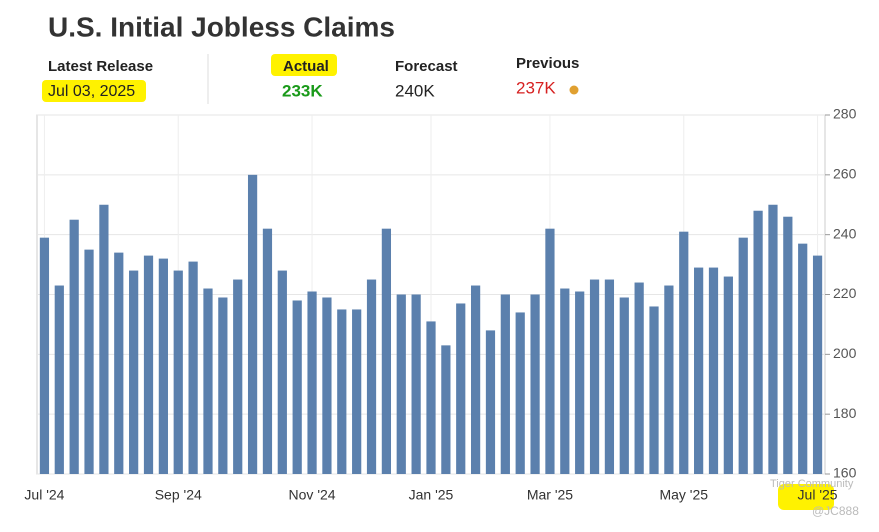  I want to click on x-tick-label: Jul '25, so click(818, 495).